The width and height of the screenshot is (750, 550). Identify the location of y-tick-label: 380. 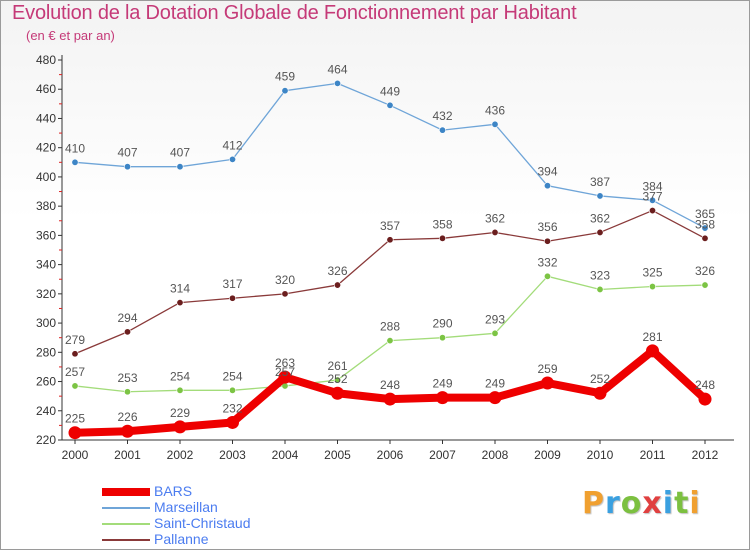
(46, 206).